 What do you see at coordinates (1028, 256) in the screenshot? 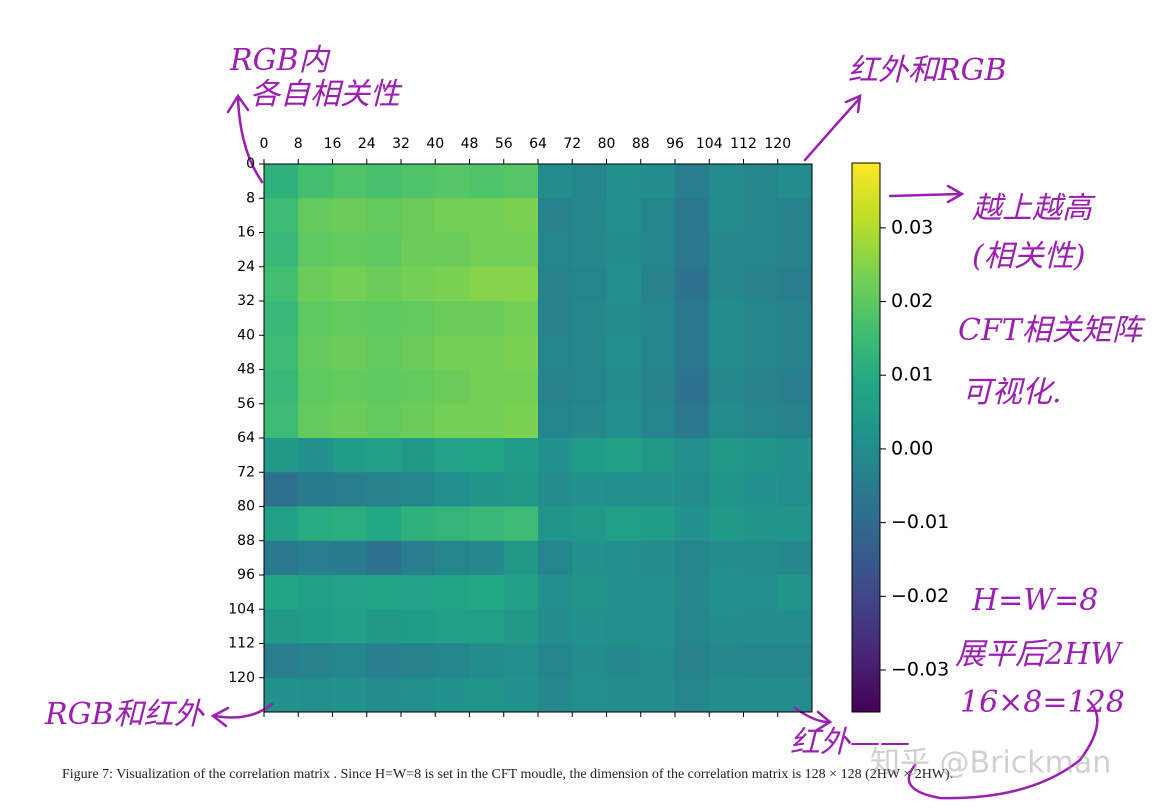
I see `annotation: (相关性)` at bounding box center [1028, 256].